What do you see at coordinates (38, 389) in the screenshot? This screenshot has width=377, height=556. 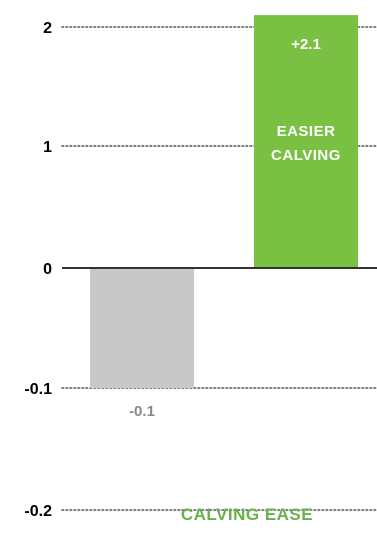 I see `y-tick-label: -0.1` at bounding box center [38, 389].